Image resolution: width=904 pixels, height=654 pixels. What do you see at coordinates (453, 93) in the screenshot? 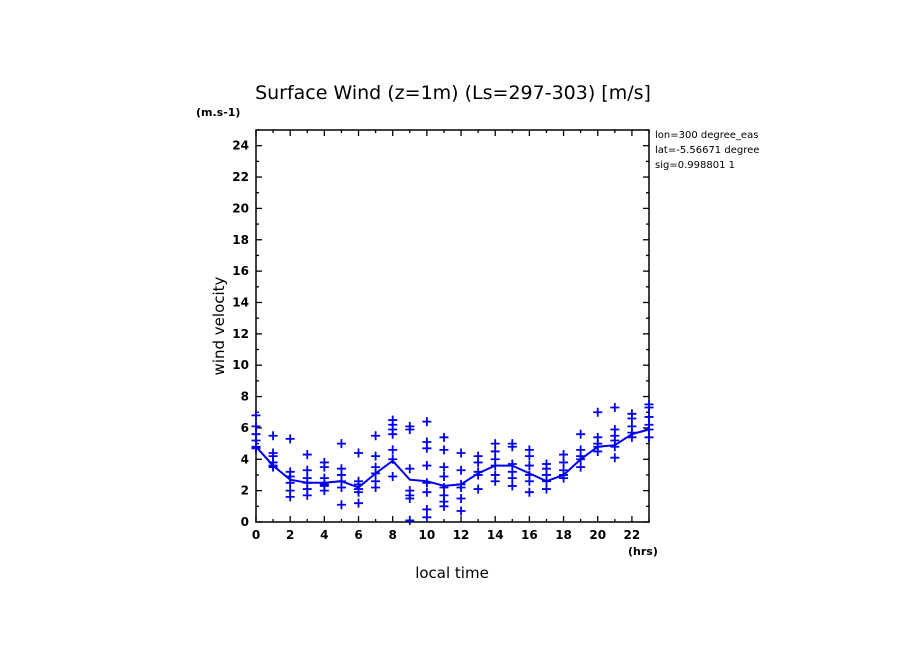
I see `chart-title: Surface Wind (z=1m) (Ls=297-303) [m/s]` at bounding box center [453, 93].